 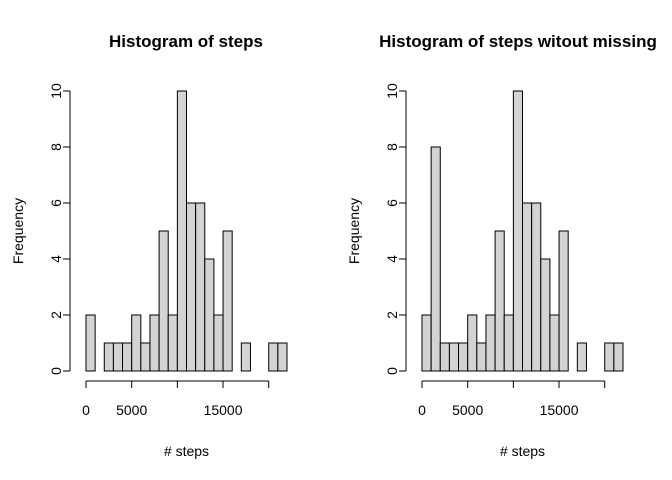 What do you see at coordinates (186, 41) in the screenshot?
I see `chart-title: Histogram of steps` at bounding box center [186, 41].